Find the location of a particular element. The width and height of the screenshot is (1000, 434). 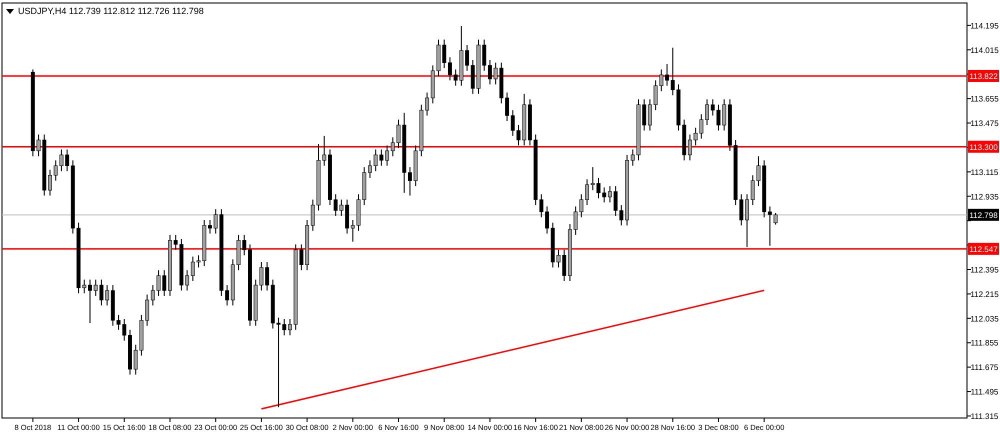

ref-line-label: 112.547 is located at coordinates (983, 249).